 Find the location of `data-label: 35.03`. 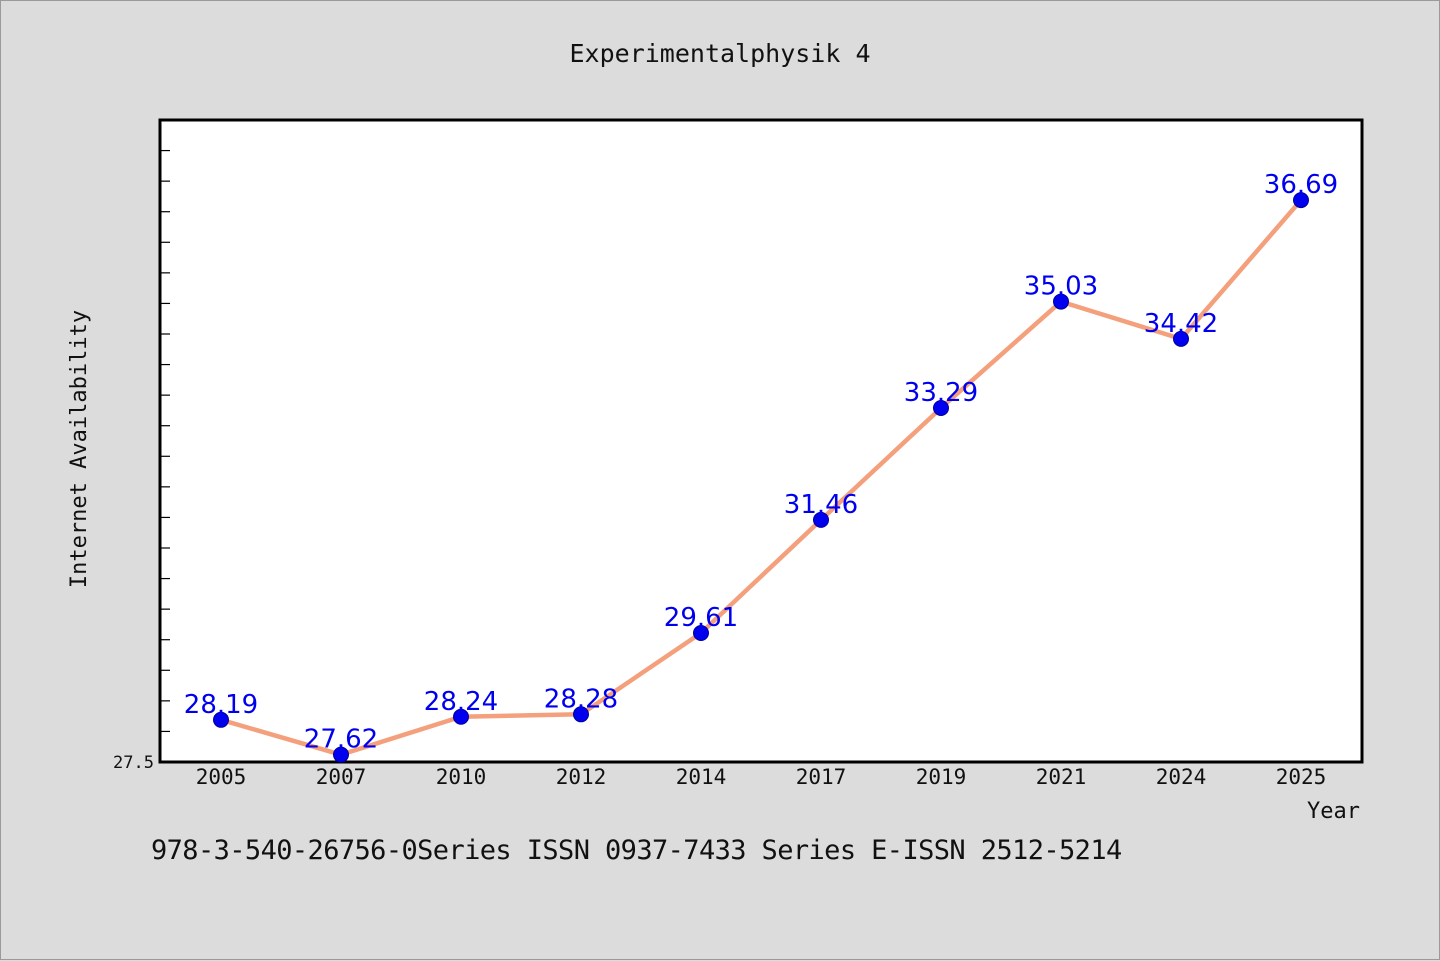

data-label: 35.03 is located at coordinates (1061, 287).